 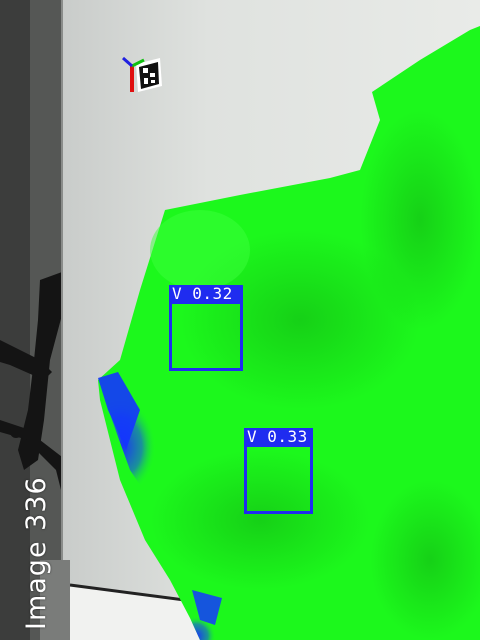 I want to click on detection-label-1: V 0.32, so click(x=206, y=293).